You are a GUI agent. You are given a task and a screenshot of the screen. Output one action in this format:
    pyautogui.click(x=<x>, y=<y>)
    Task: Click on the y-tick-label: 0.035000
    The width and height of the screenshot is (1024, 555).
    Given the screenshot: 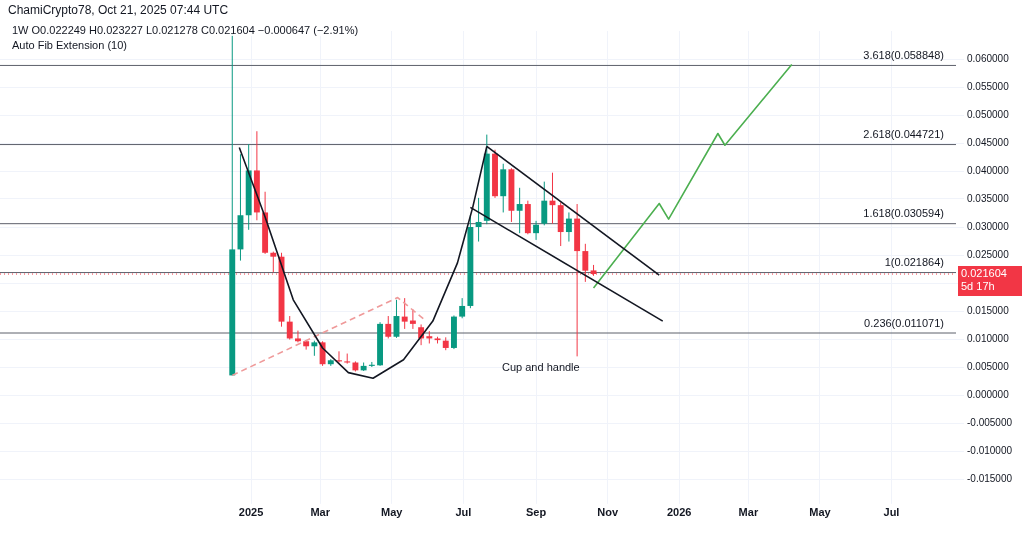 What is the action you would take?
    pyautogui.click(x=988, y=198)
    